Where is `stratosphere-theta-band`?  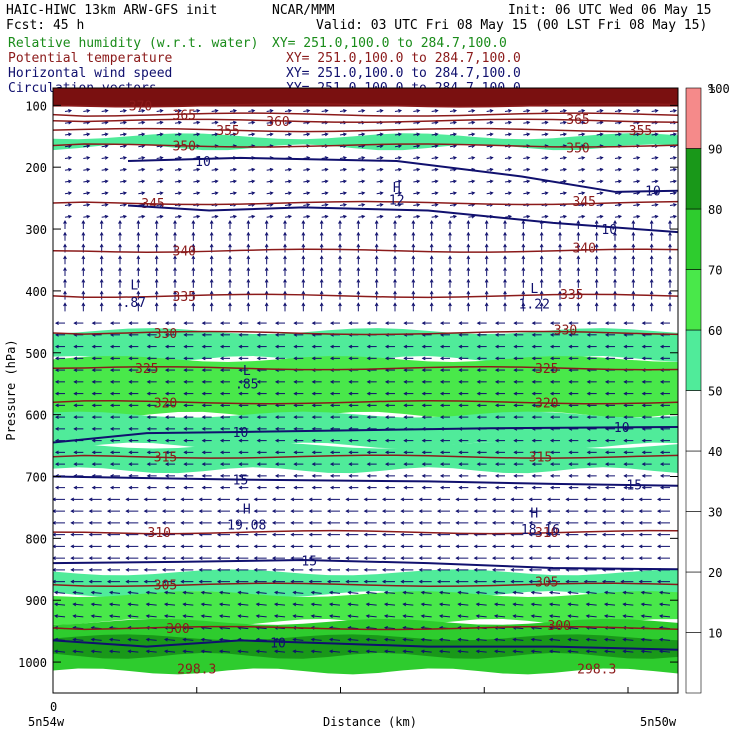 stratosphere-theta-band is located at coordinates (365, 97).